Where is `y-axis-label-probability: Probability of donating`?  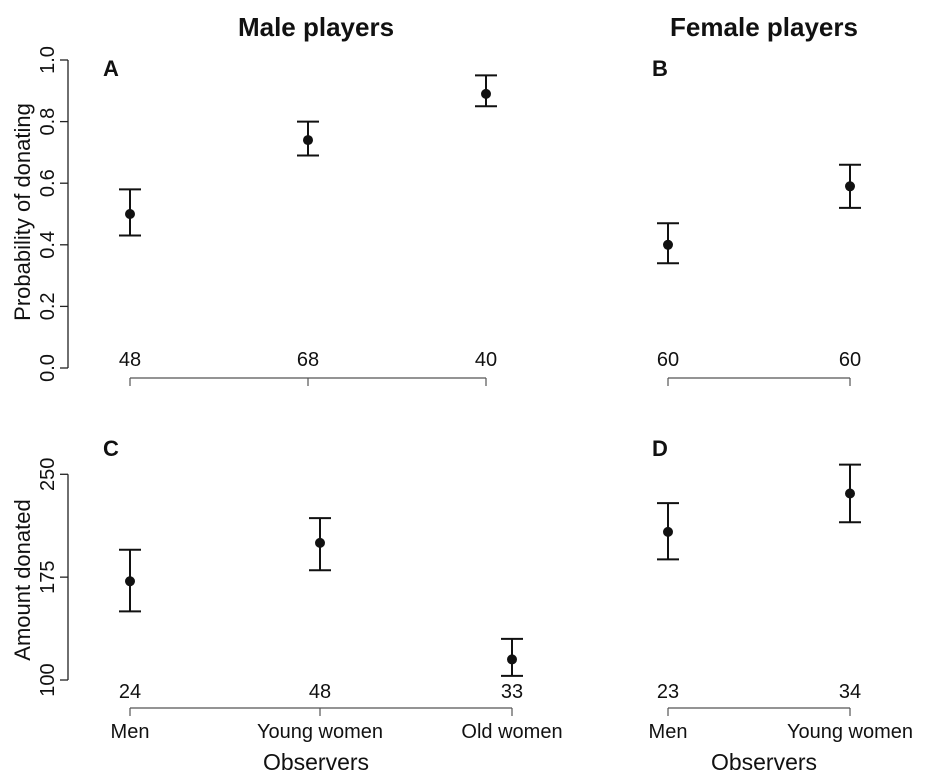
y-axis-label-probability: Probability of donating is located at coordinates (22, 212).